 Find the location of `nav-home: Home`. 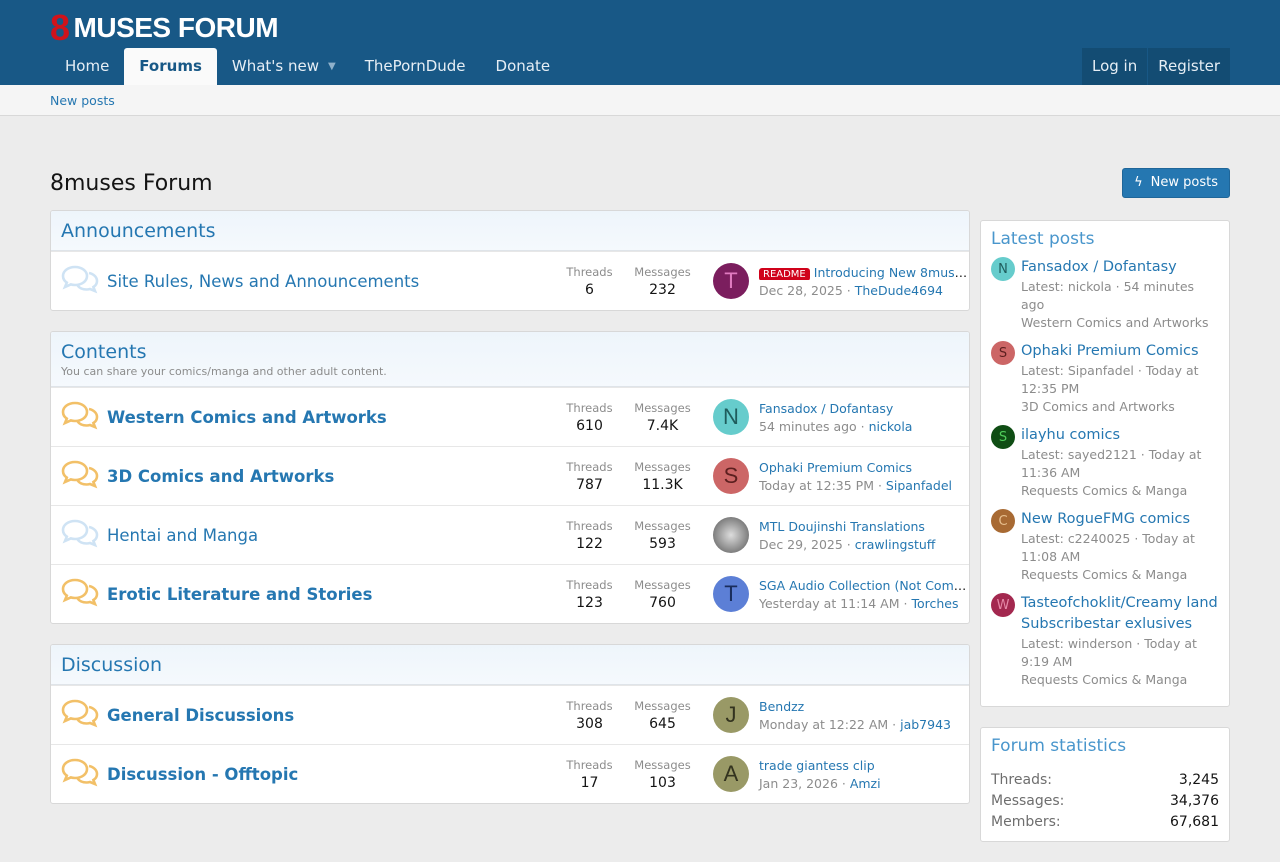

nav-home: Home is located at coordinates (87, 66).